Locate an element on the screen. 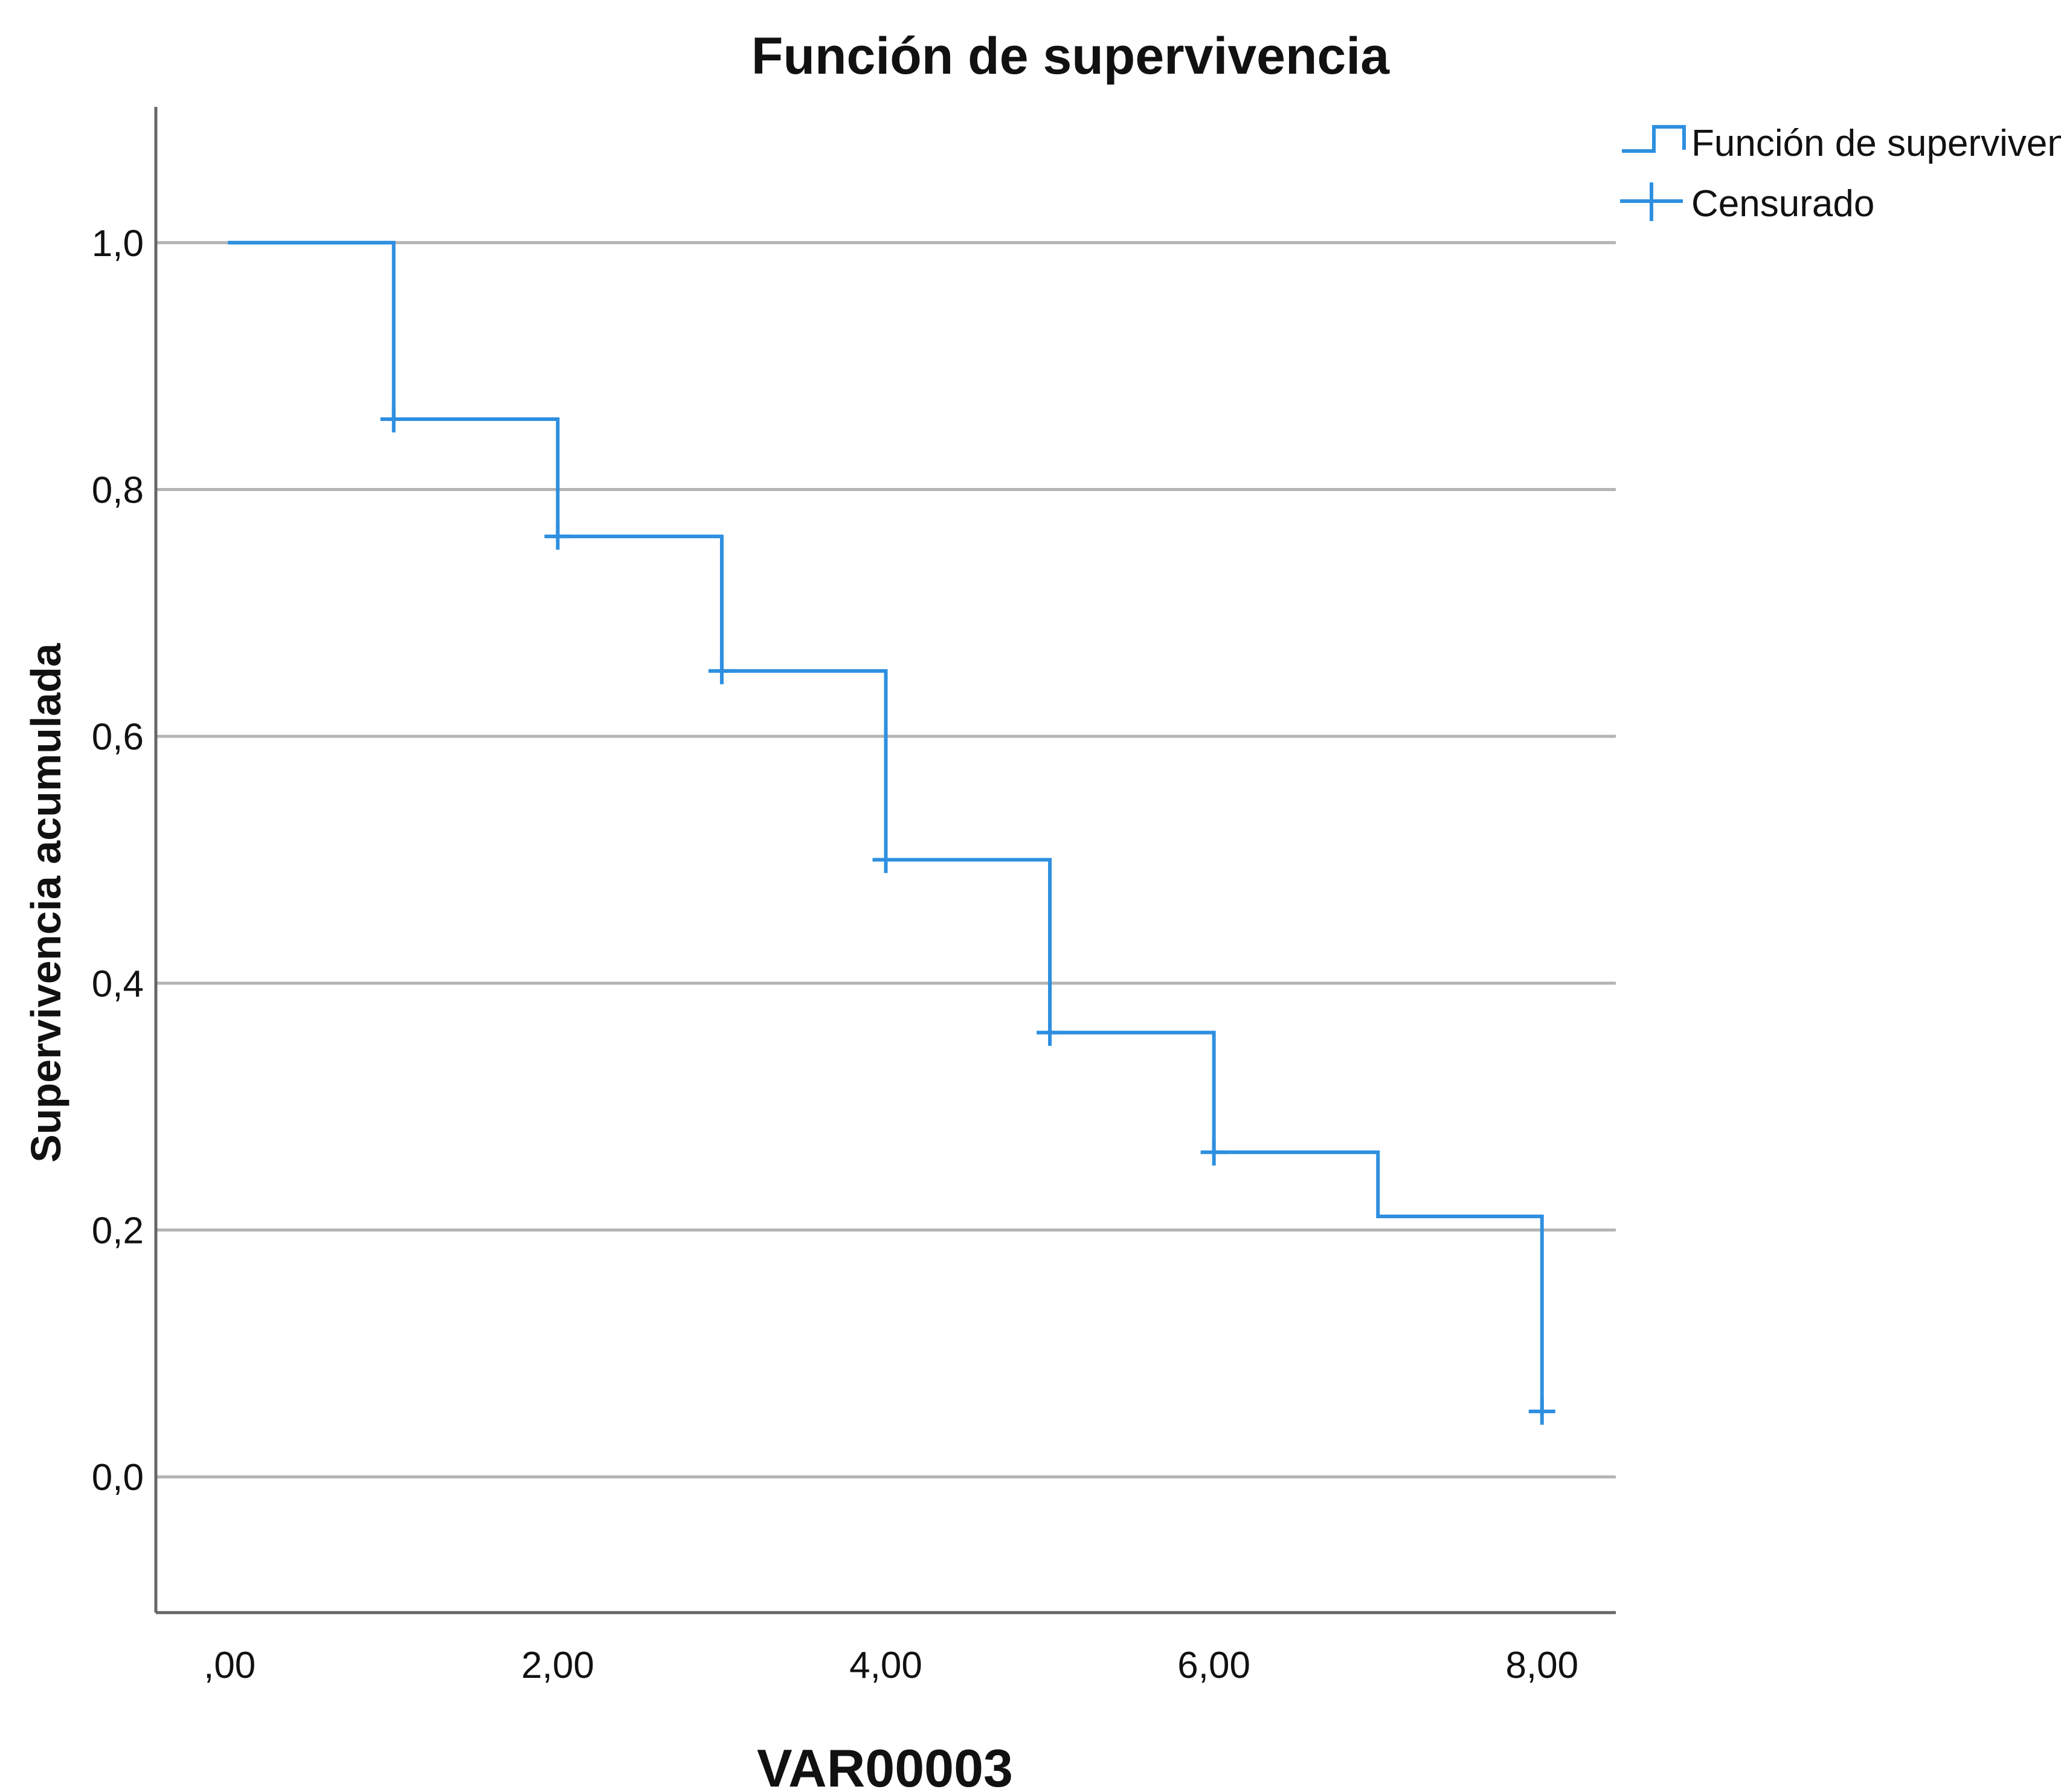 The height and width of the screenshot is (1792, 2061). x-tick-label: 6,00 is located at coordinates (1213, 1665).